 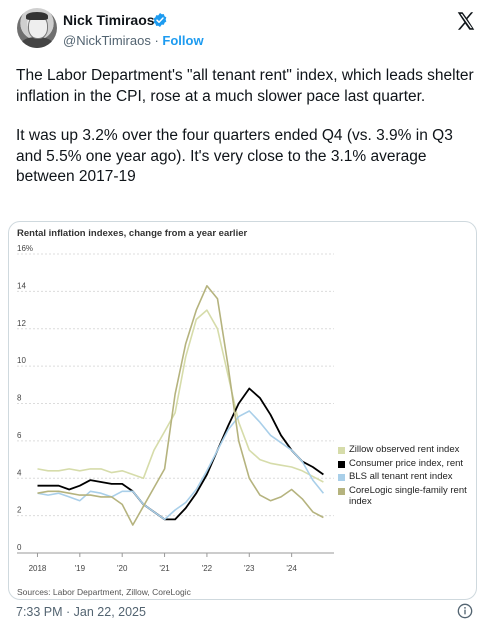 I want to click on y-tick-label: 12, so click(x=21, y=323).